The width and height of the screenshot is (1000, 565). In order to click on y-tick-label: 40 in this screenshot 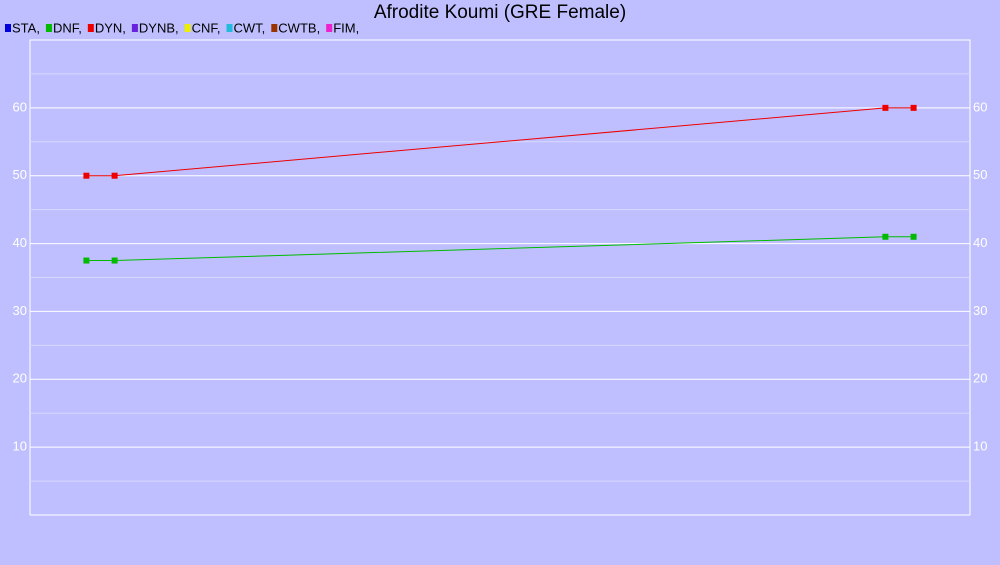, I will do `click(20, 242)`.